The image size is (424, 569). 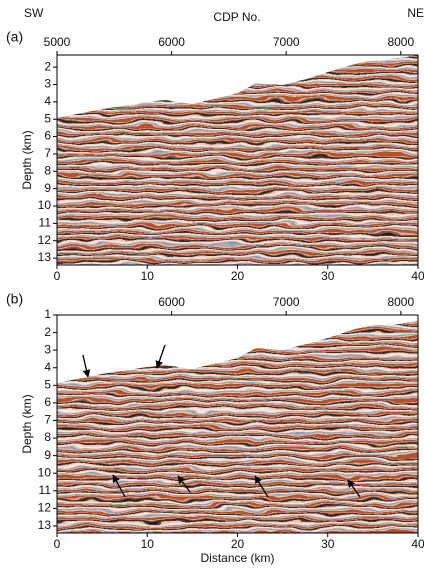 I want to click on y-tick-label: 1, so click(x=47, y=314).